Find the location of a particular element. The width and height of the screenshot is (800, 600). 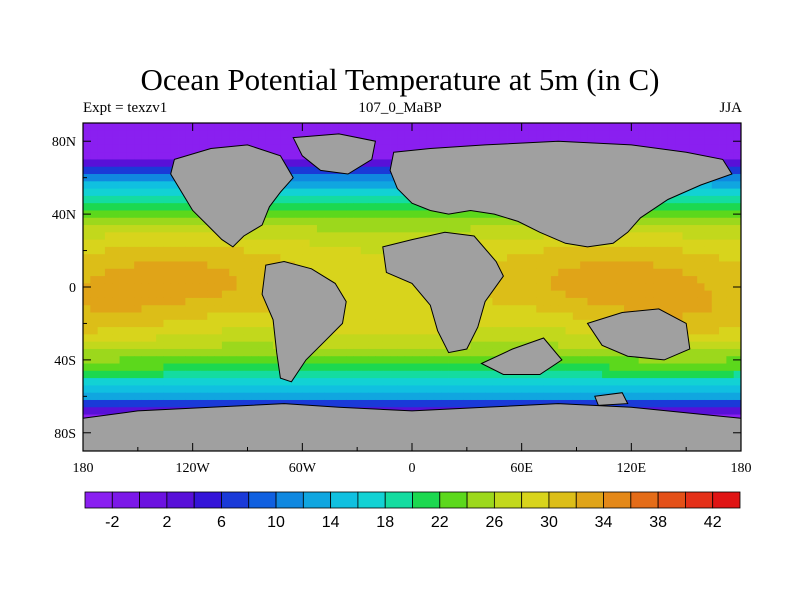

colorbar-label: 14 is located at coordinates (331, 522).